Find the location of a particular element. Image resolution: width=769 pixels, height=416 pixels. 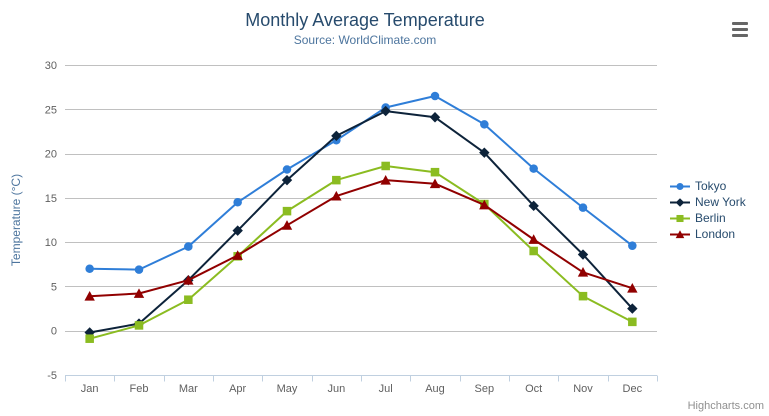

x-tick-label: Sep is located at coordinates (485, 389).